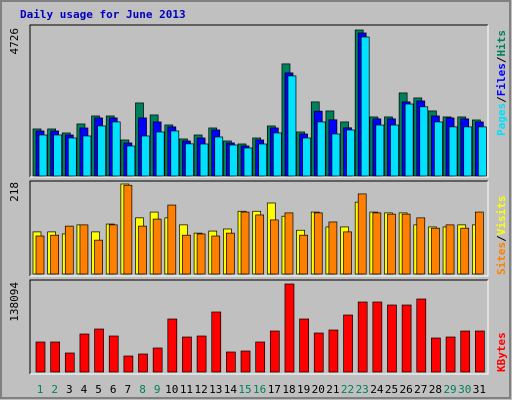  What do you see at coordinates (501, 119) in the screenshot?
I see `legend-entry: Pages` at bounding box center [501, 119].